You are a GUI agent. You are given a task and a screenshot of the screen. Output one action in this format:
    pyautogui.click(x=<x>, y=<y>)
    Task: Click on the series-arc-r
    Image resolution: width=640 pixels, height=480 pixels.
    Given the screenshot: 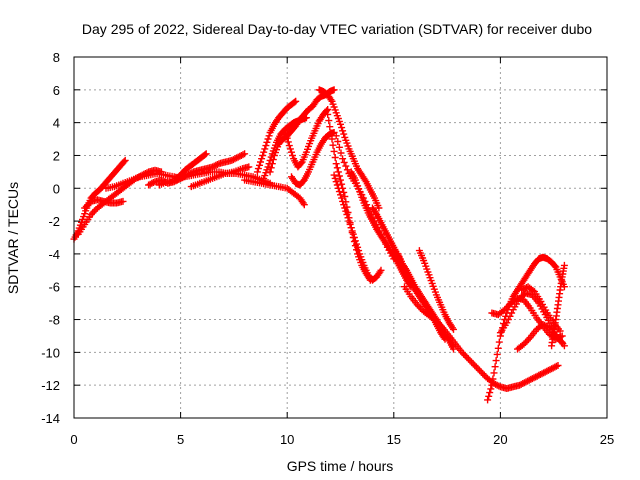 What is the action you would take?
    pyautogui.click(x=357, y=227)
    